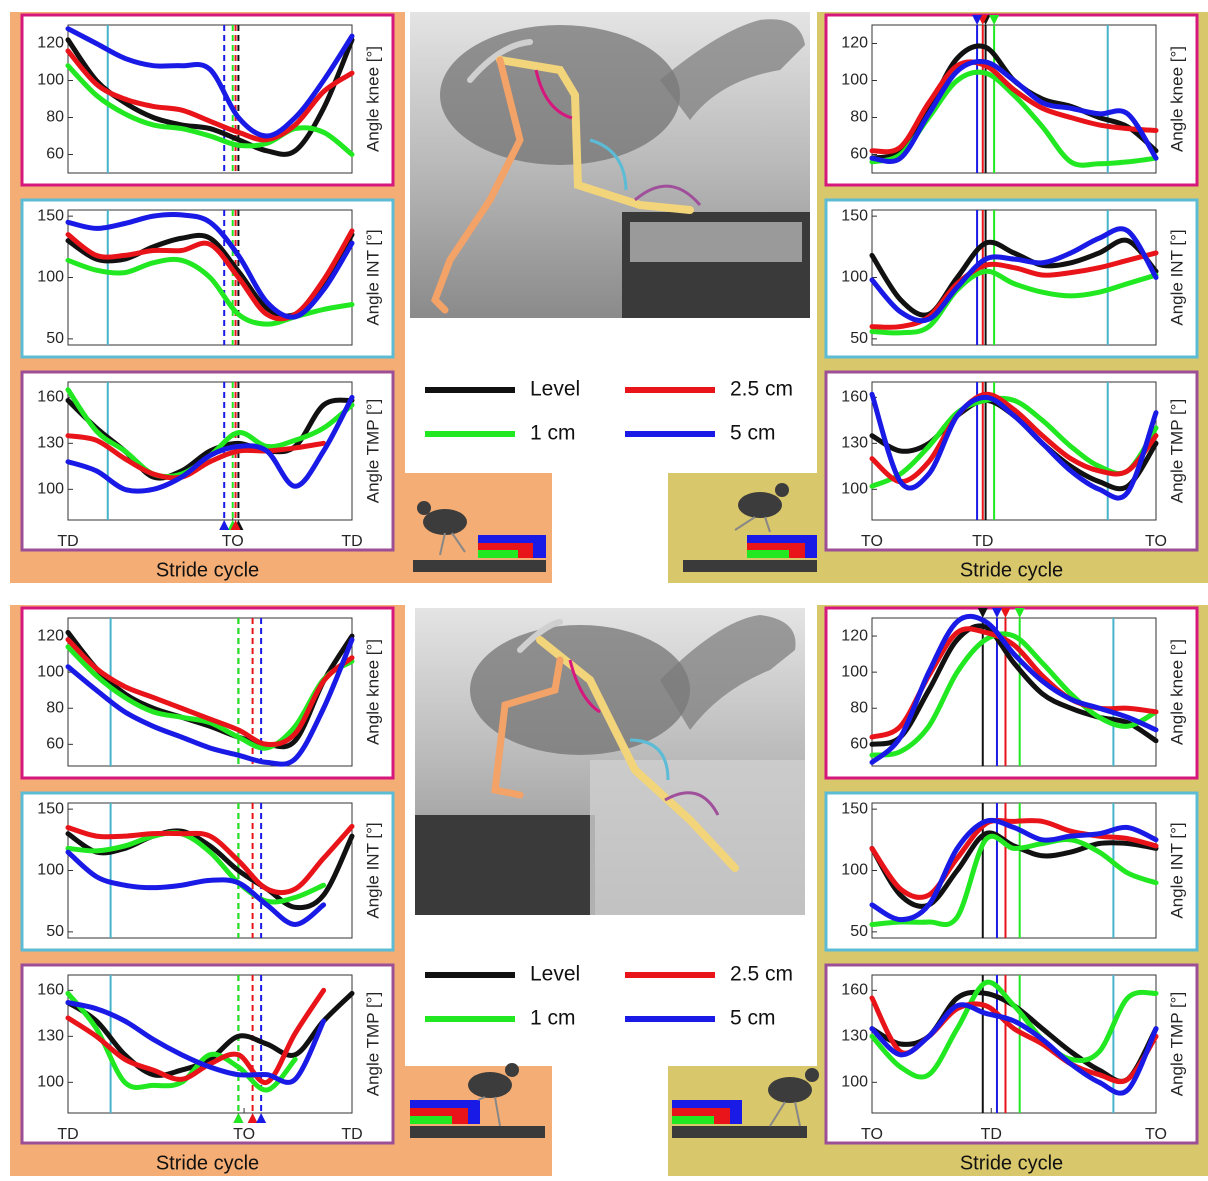  Describe the element at coordinates (555, 974) in the screenshot. I see `legend-label: Level` at that location.